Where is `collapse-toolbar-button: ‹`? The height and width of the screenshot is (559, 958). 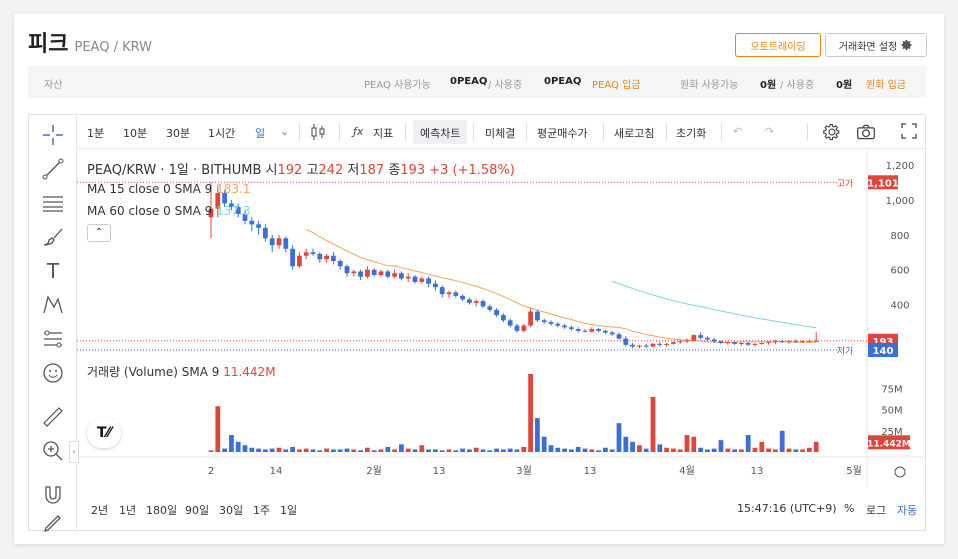 collapse-toolbar-button: ‹ is located at coordinates (74, 452).